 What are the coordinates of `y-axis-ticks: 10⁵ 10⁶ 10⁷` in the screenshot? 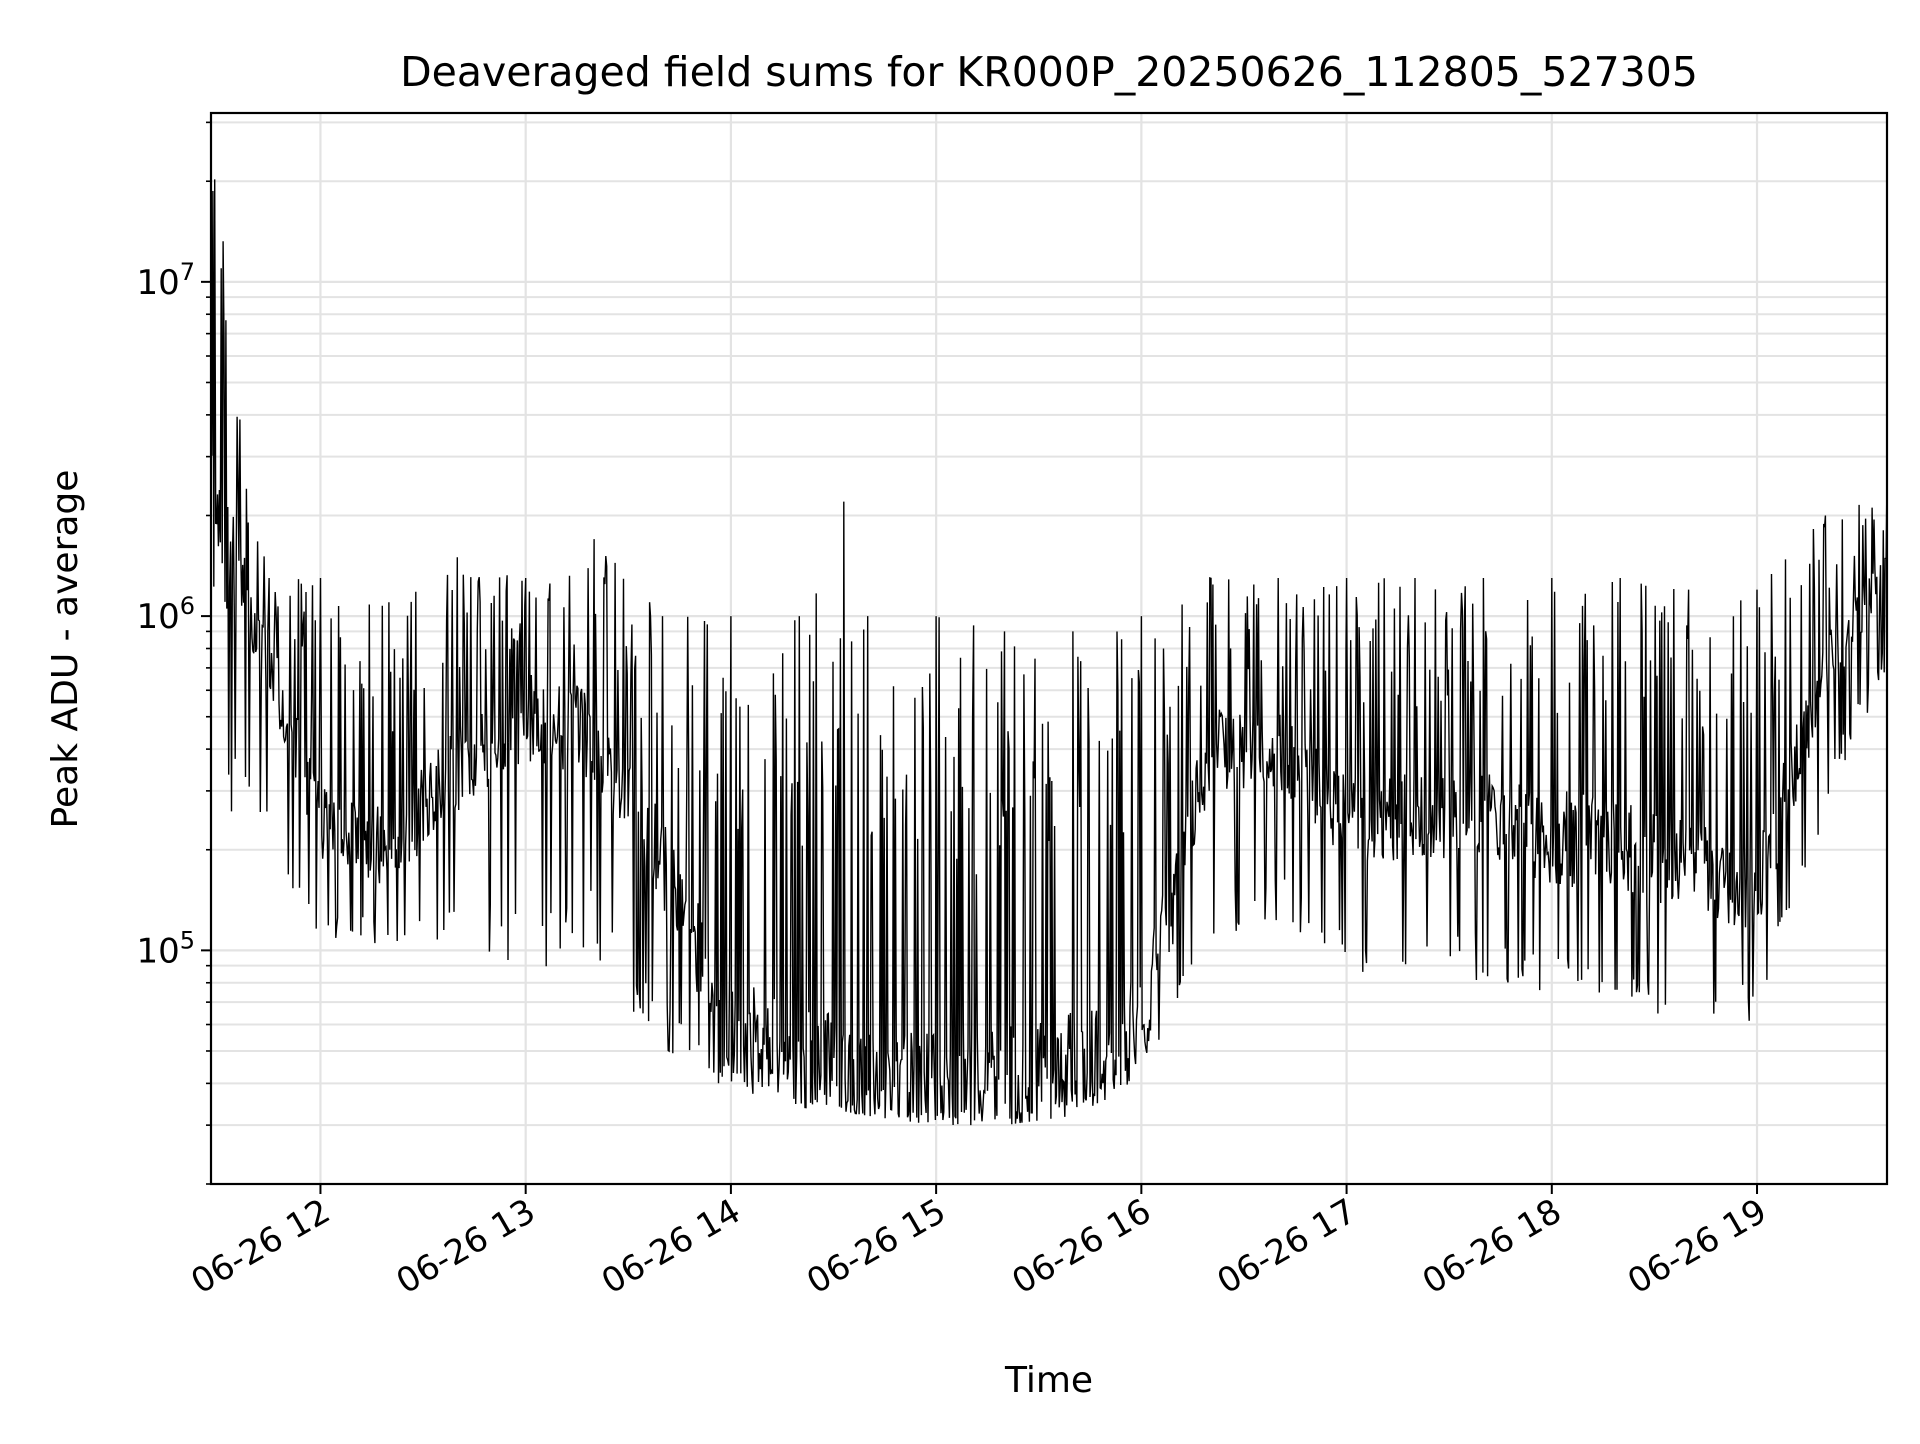 It's located at (173, 653).